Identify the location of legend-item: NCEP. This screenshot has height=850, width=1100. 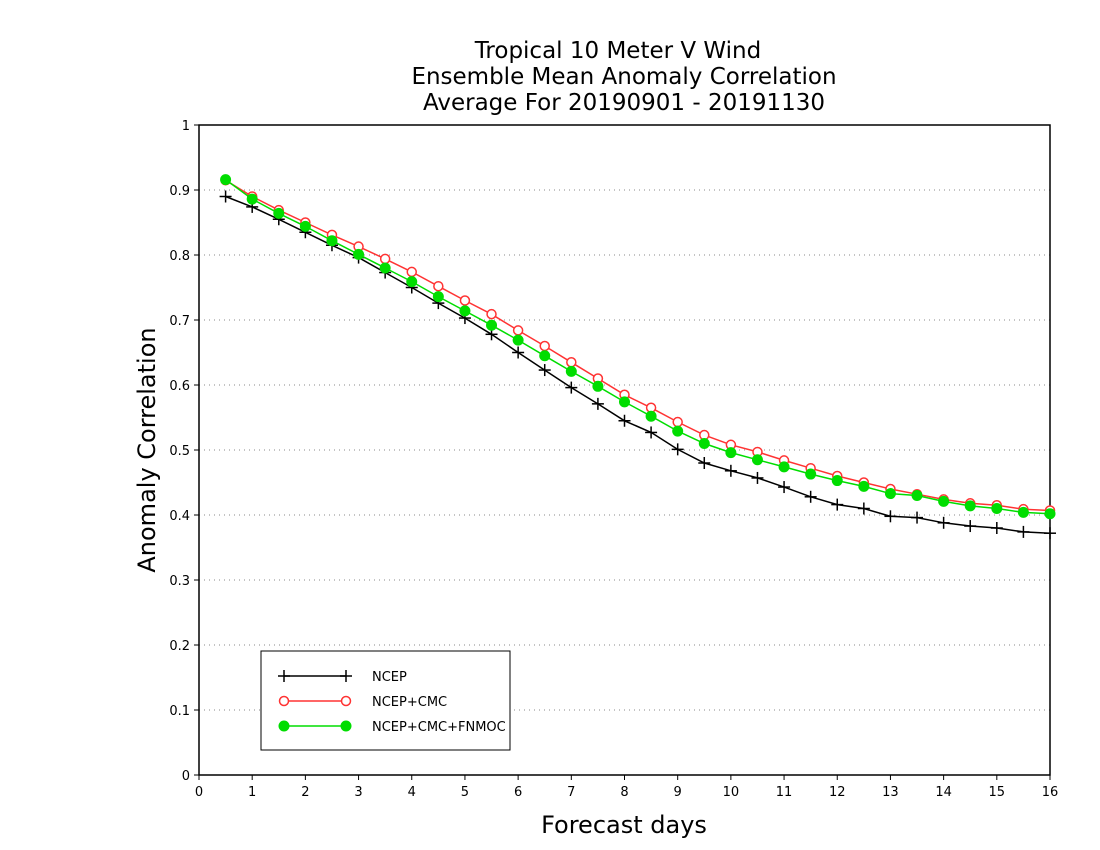
(342, 677).